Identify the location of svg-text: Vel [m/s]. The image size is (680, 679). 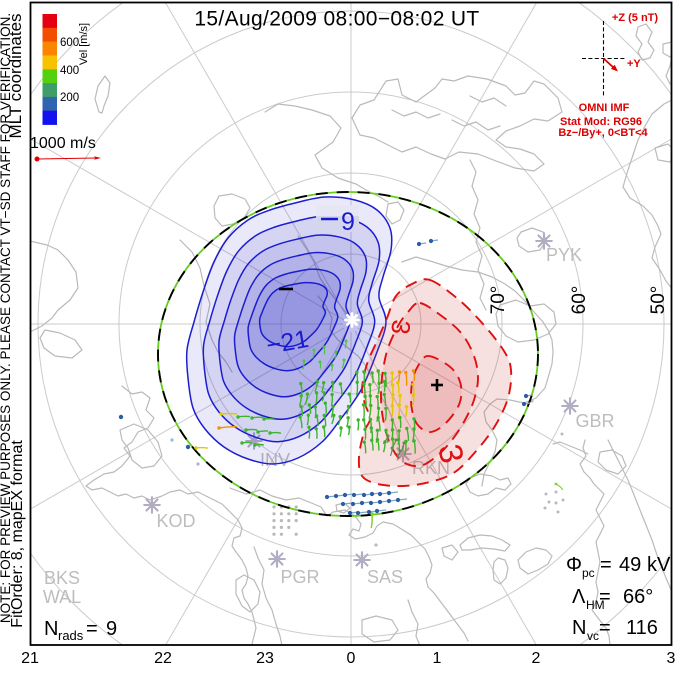
(84, 44).